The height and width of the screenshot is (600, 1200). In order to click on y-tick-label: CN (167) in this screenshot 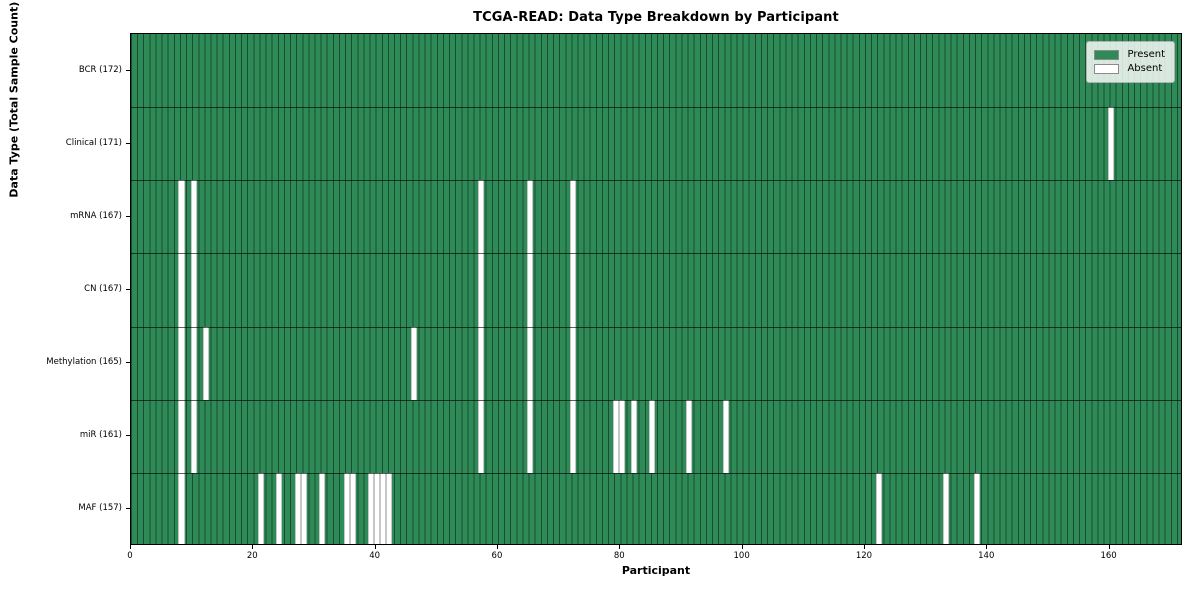, I will do `click(103, 289)`.